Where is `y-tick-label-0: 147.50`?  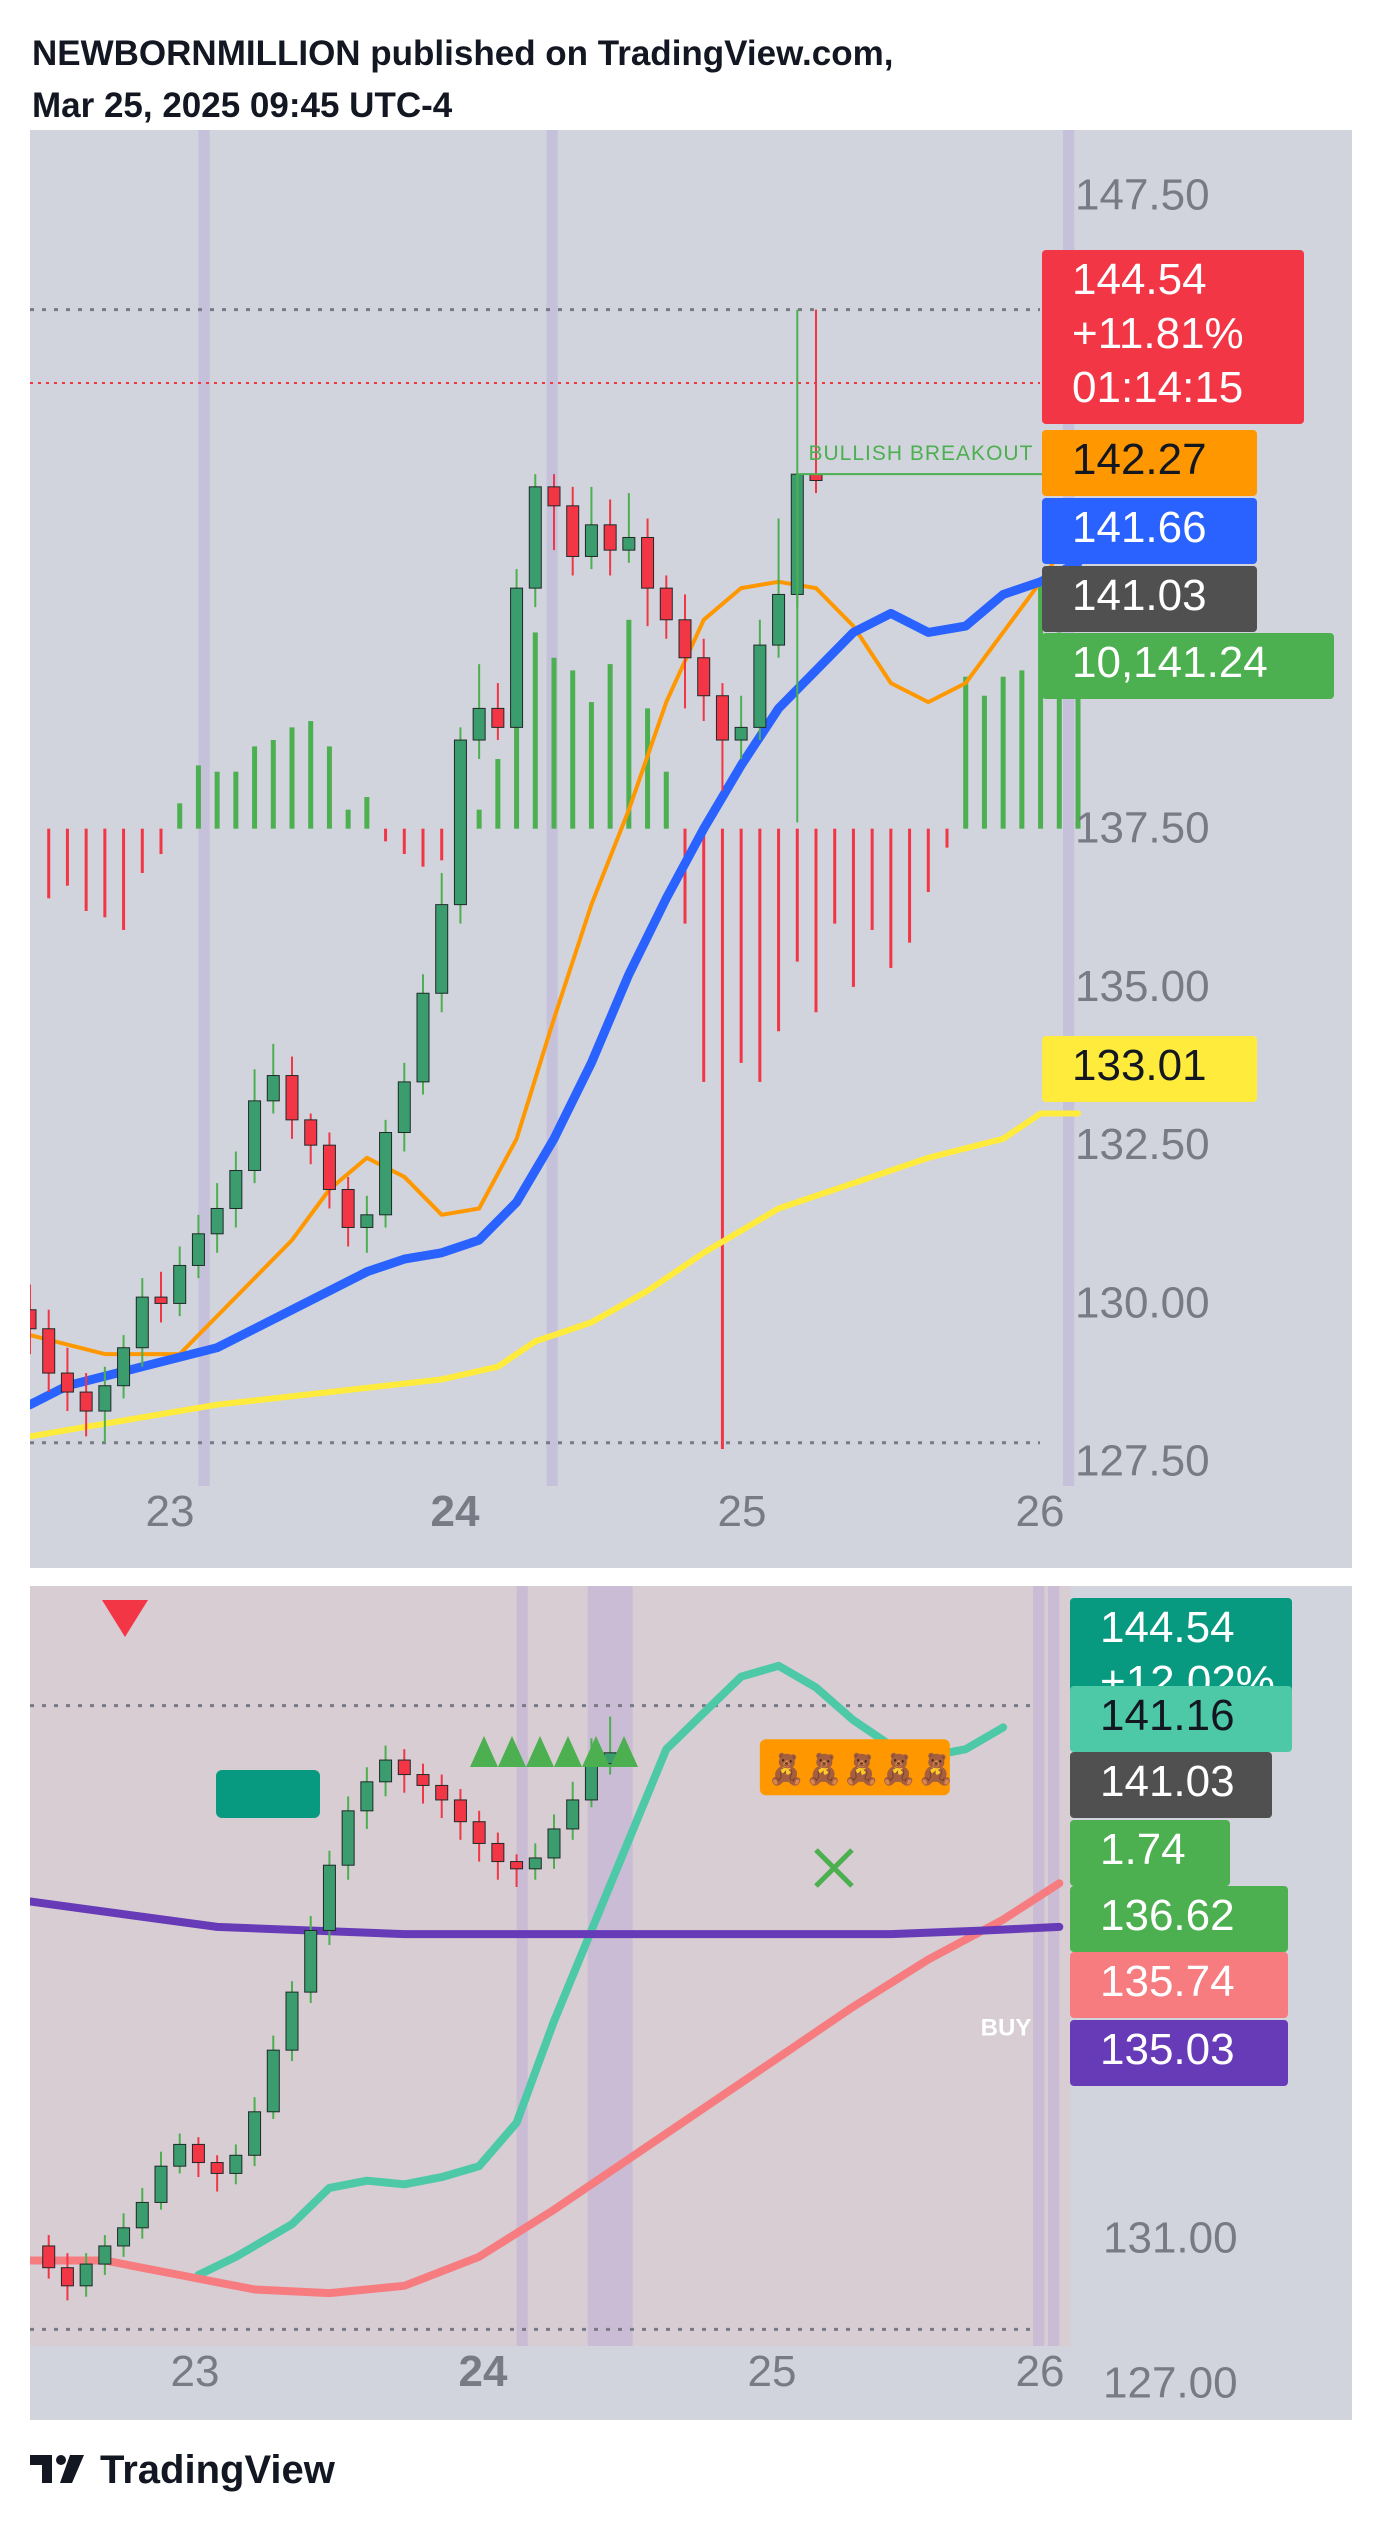
y-tick-label-0: 147.50 is located at coordinates (1142, 195).